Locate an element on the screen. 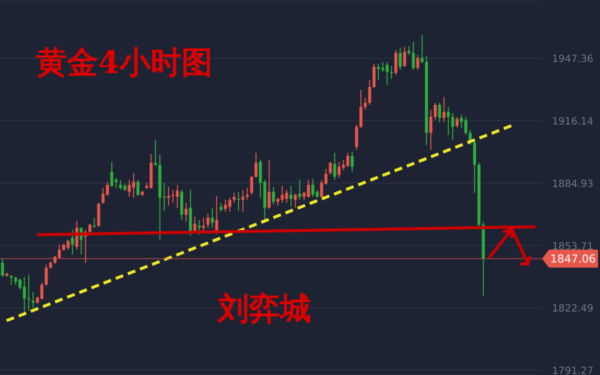  y-tick-label: 1947.36 is located at coordinates (573, 60).